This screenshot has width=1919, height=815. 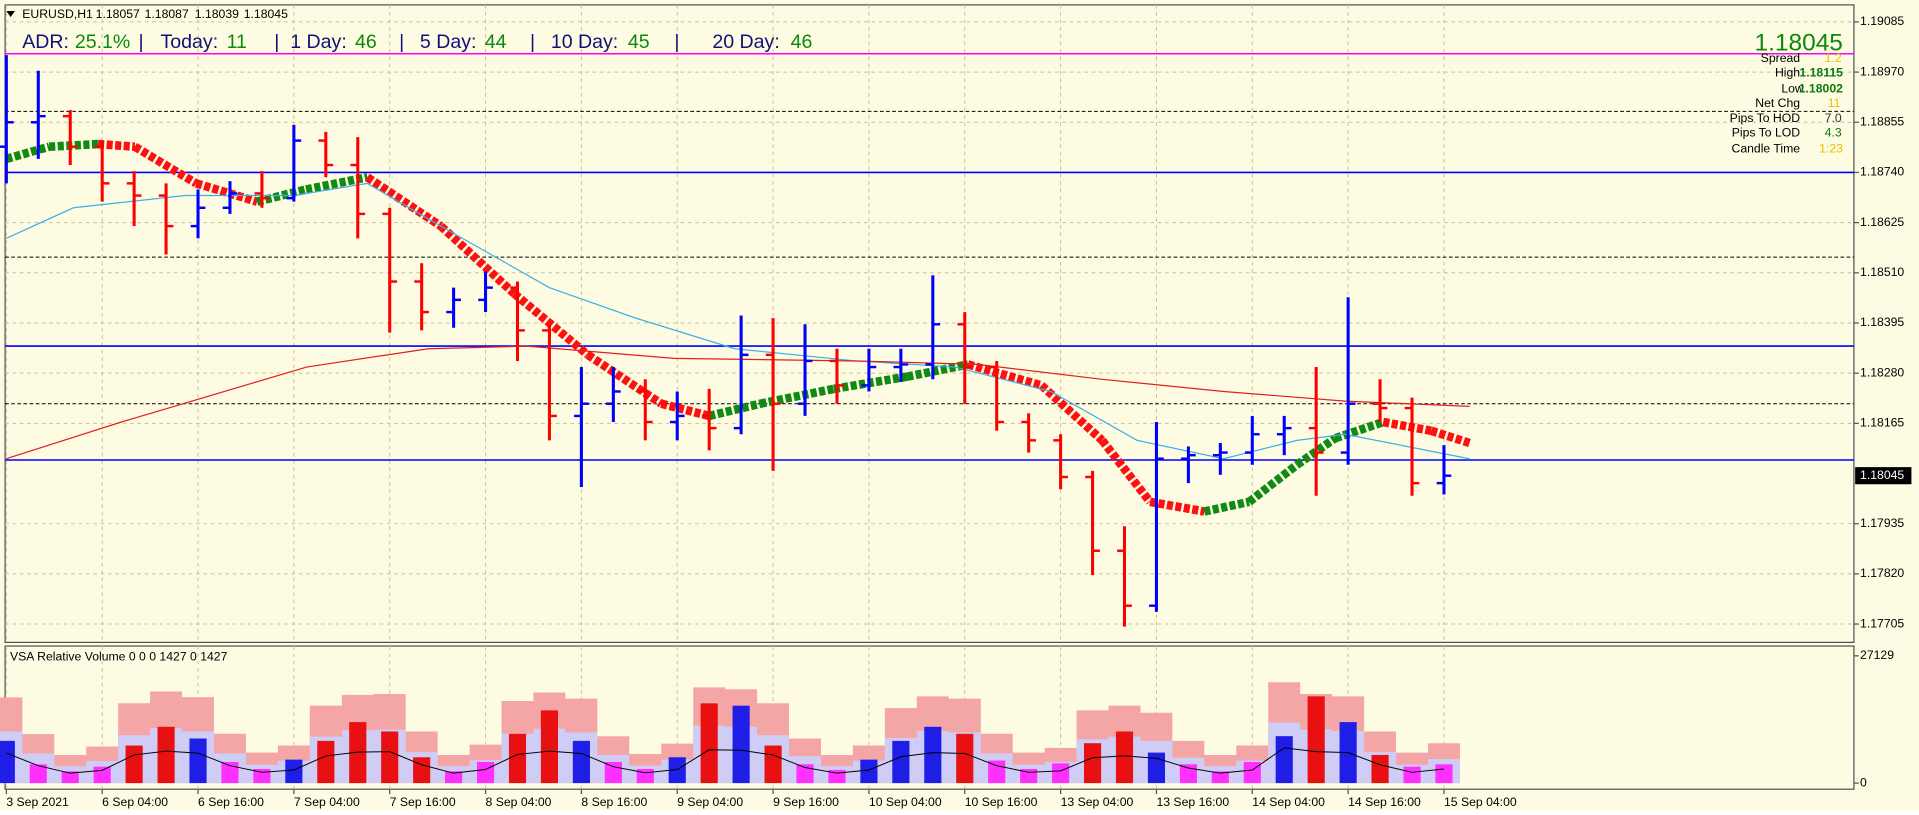 I want to click on info-price: 1.18045, so click(x=1798, y=43).